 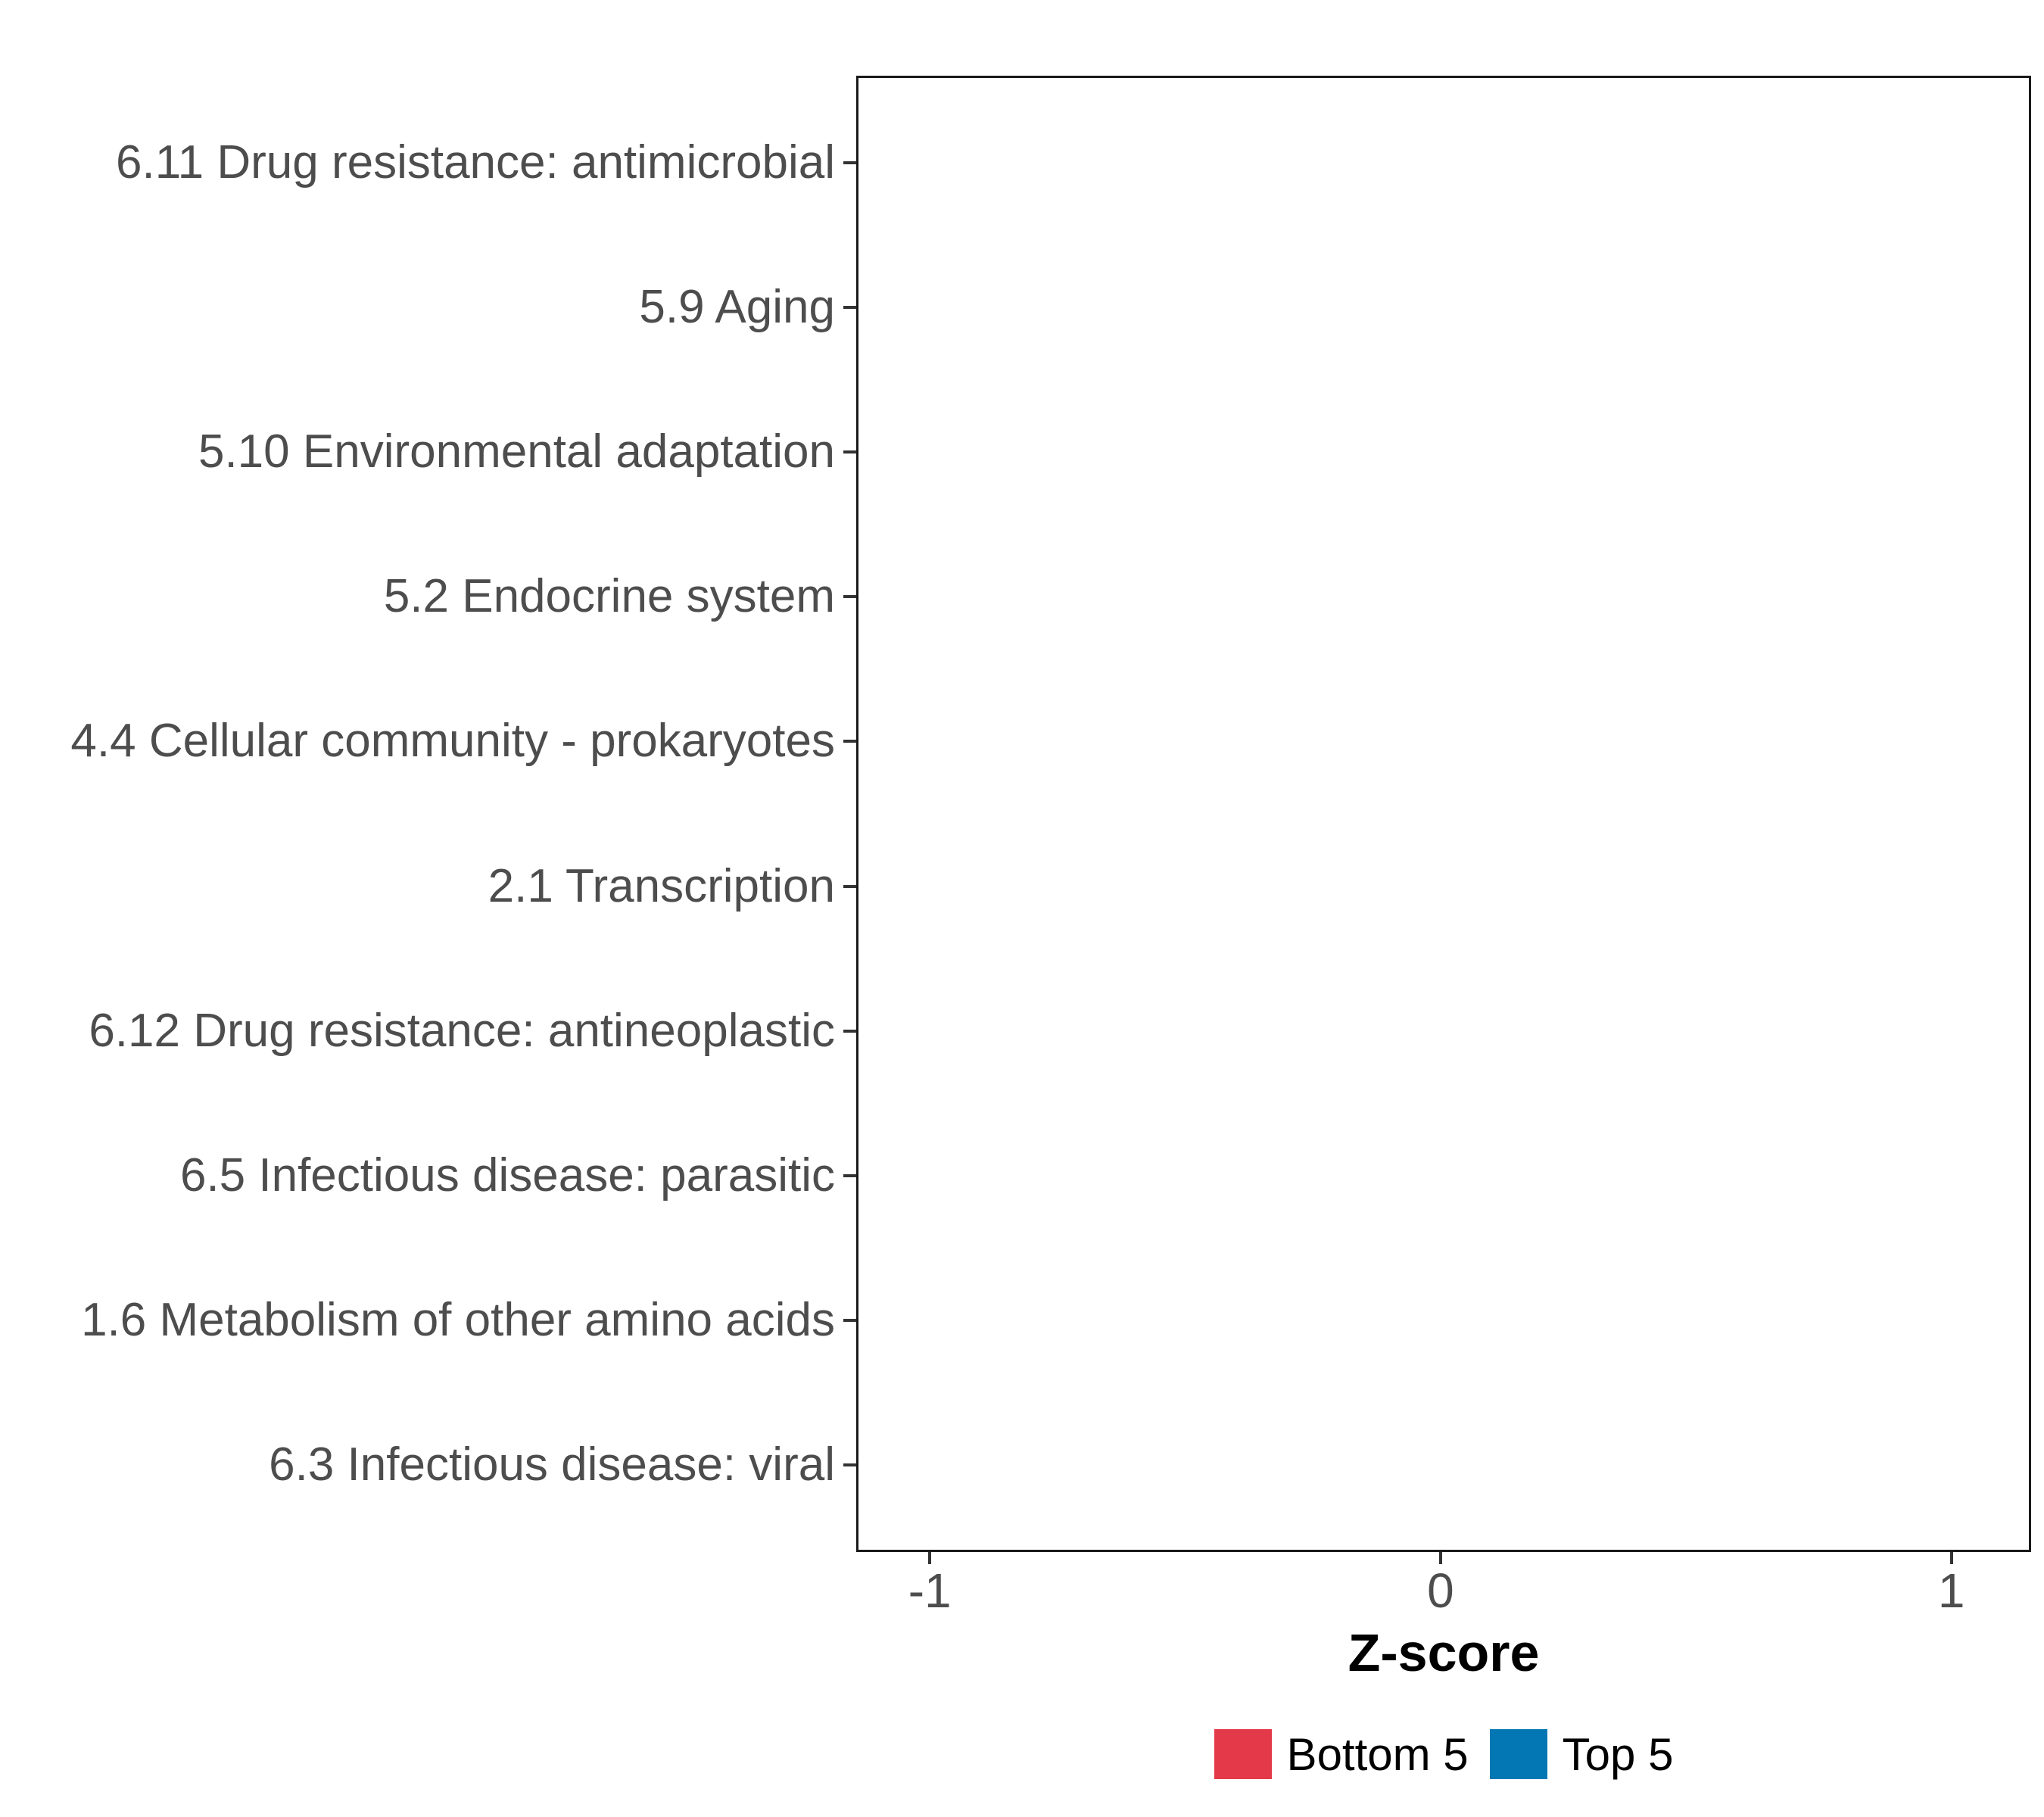 What do you see at coordinates (458, 1320) in the screenshot?
I see `y-axis-category-label: 1.6 Metabolism of other amino acids` at bounding box center [458, 1320].